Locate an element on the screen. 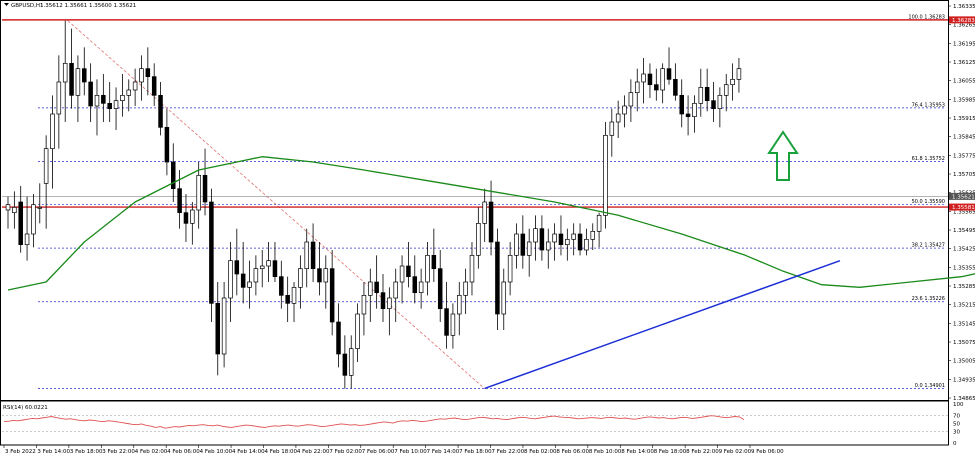 The width and height of the screenshot is (975, 456). price-tick-label: 1.35495 is located at coordinates (964, 231).